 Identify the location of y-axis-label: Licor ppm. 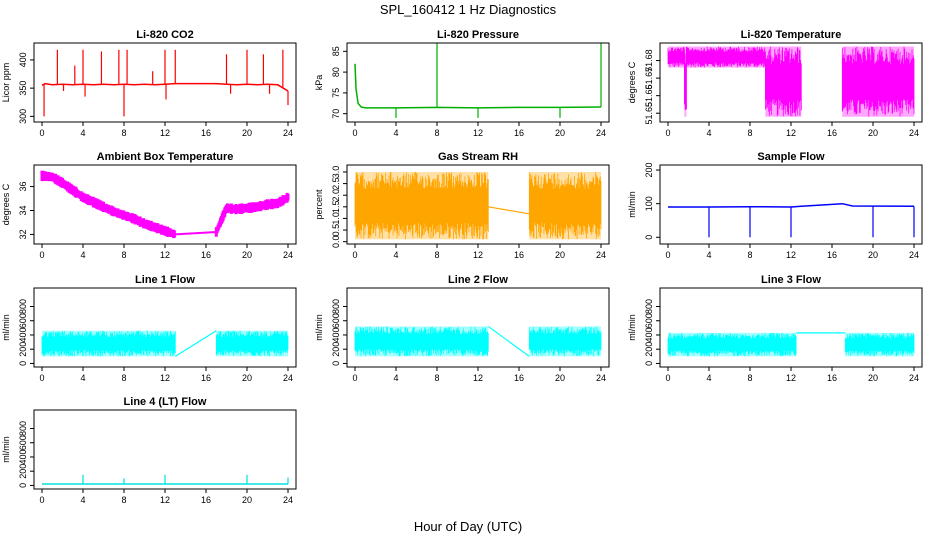
(6, 83).